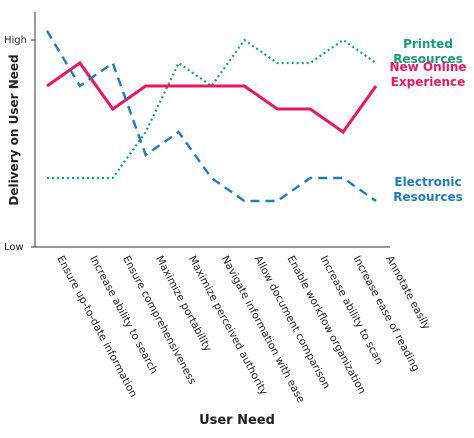  Describe the element at coordinates (428, 74) in the screenshot. I see `legend-label: New Online Experience` at that location.